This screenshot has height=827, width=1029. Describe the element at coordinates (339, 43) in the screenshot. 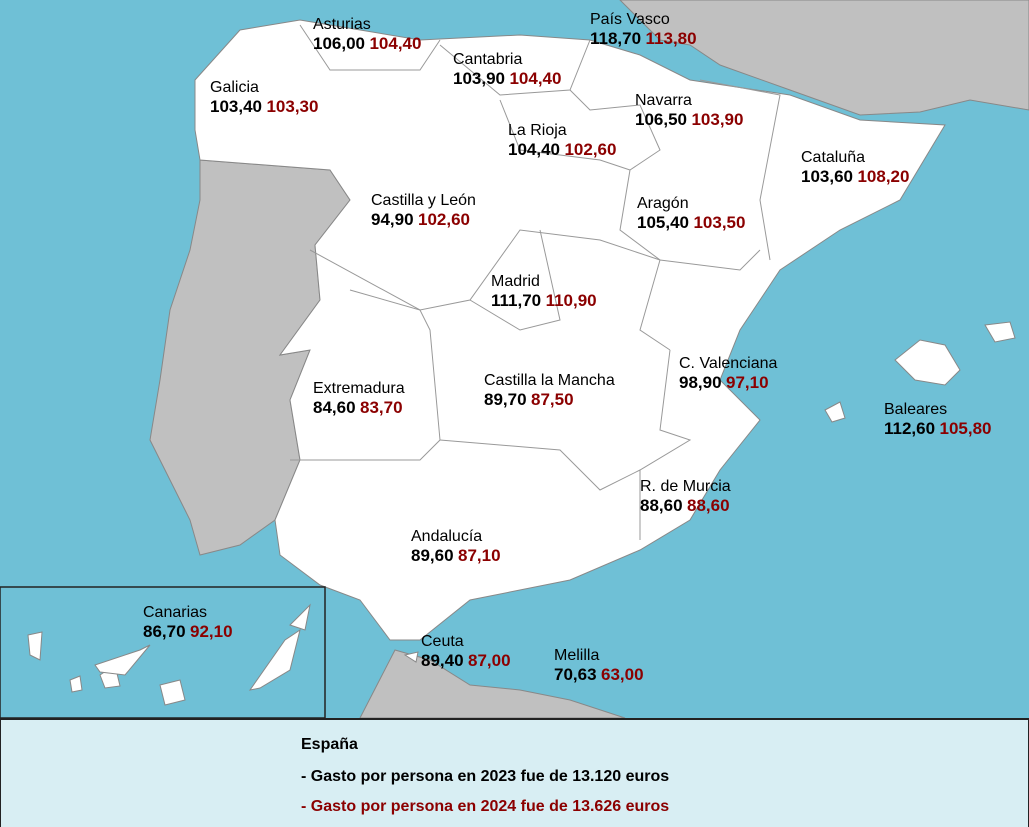

I see `value-2023: 106,00` at that location.